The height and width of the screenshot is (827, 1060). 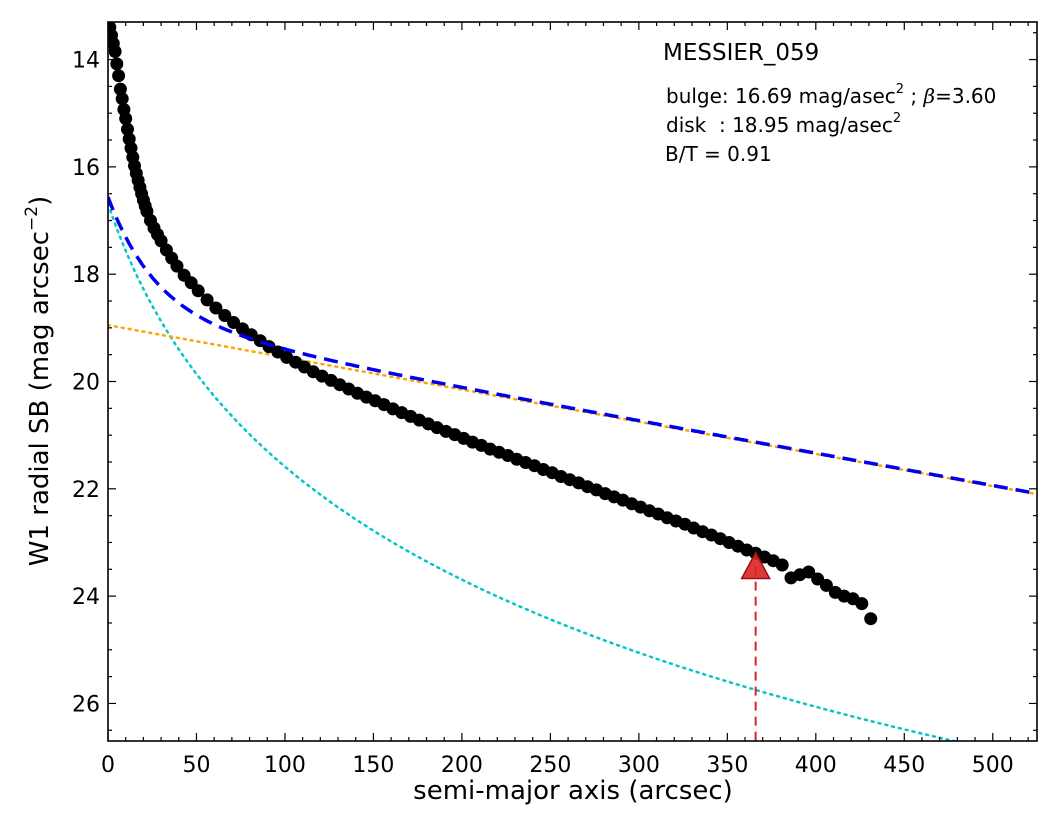 I want to click on y-tick-label: 14, so click(x=86, y=61).